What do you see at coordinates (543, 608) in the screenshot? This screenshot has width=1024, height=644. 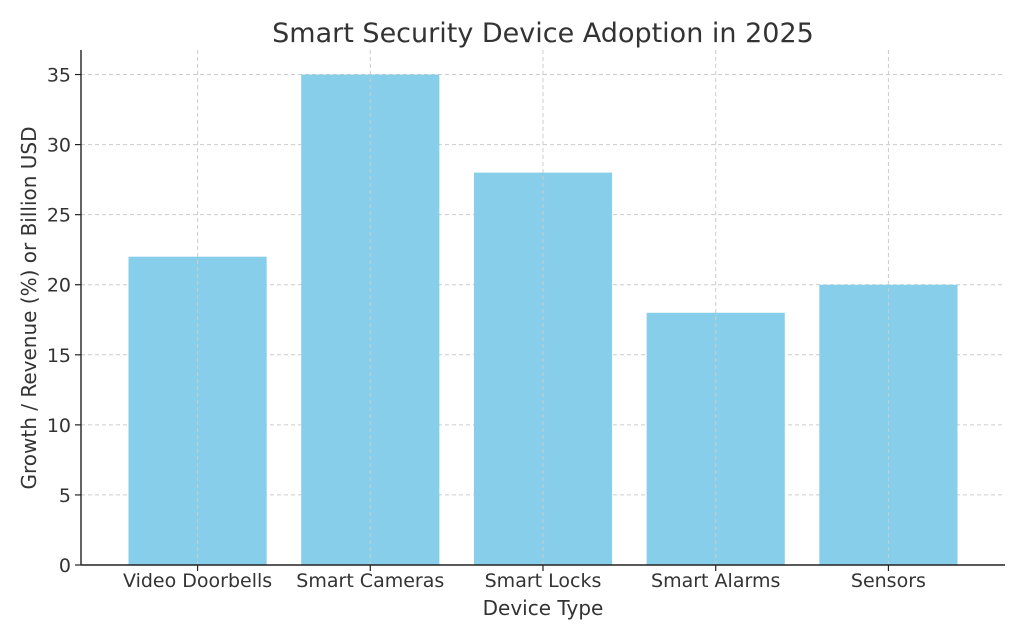 I see `x-axis-label: Device Type` at bounding box center [543, 608].